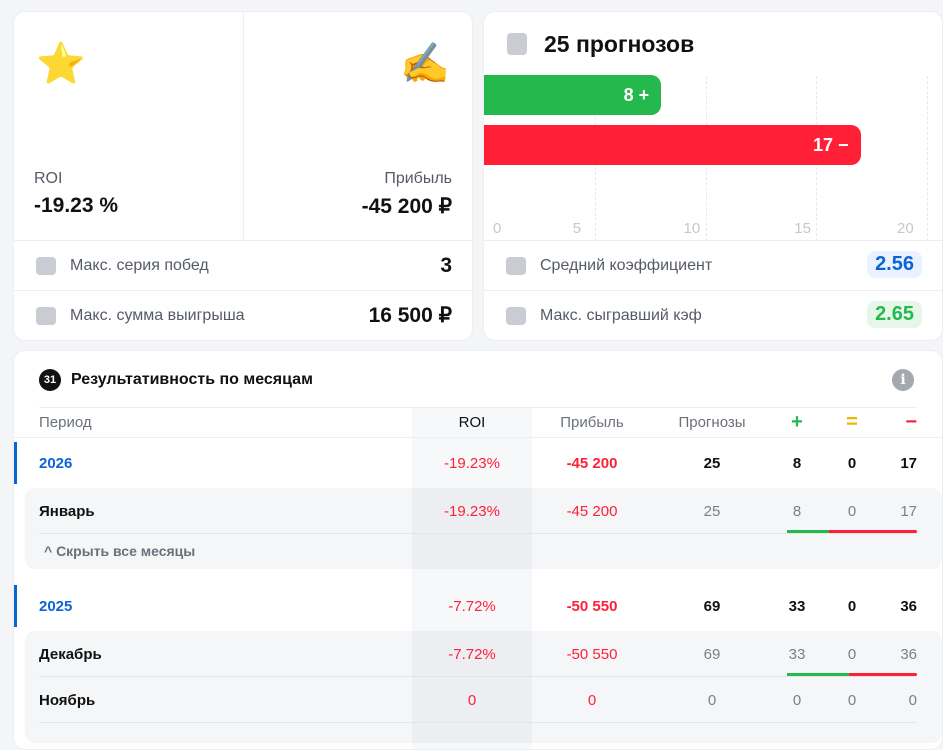 Image resolution: width=943 pixels, height=750 pixels. What do you see at coordinates (712, 422) in the screenshot?
I see `header-3: Прогнозы` at bounding box center [712, 422].